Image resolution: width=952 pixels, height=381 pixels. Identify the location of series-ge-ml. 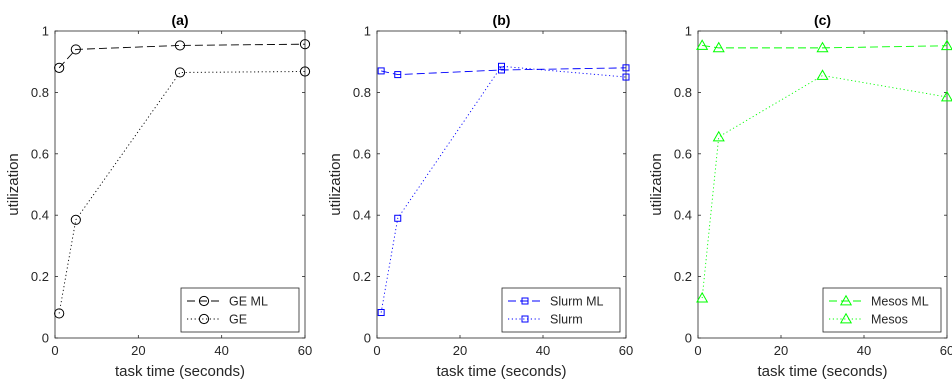
(182, 56).